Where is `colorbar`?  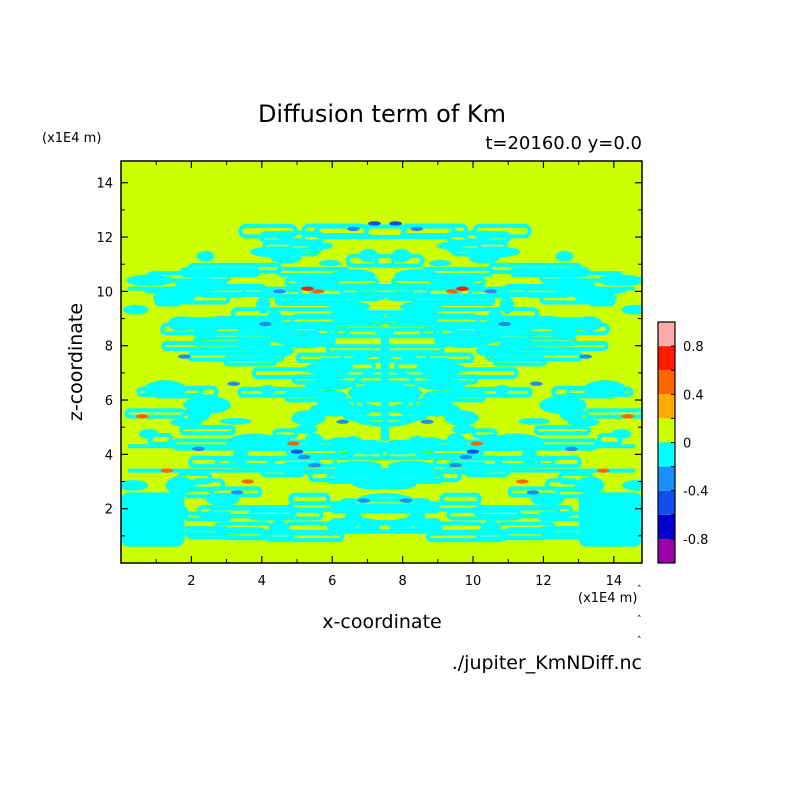
colorbar is located at coordinates (666, 442).